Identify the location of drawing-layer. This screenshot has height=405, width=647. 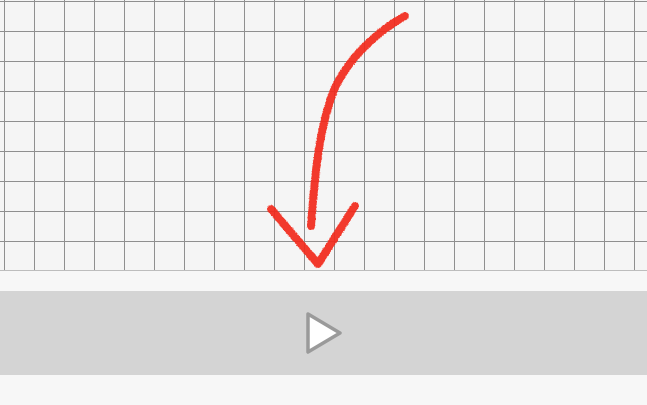
(338, 140).